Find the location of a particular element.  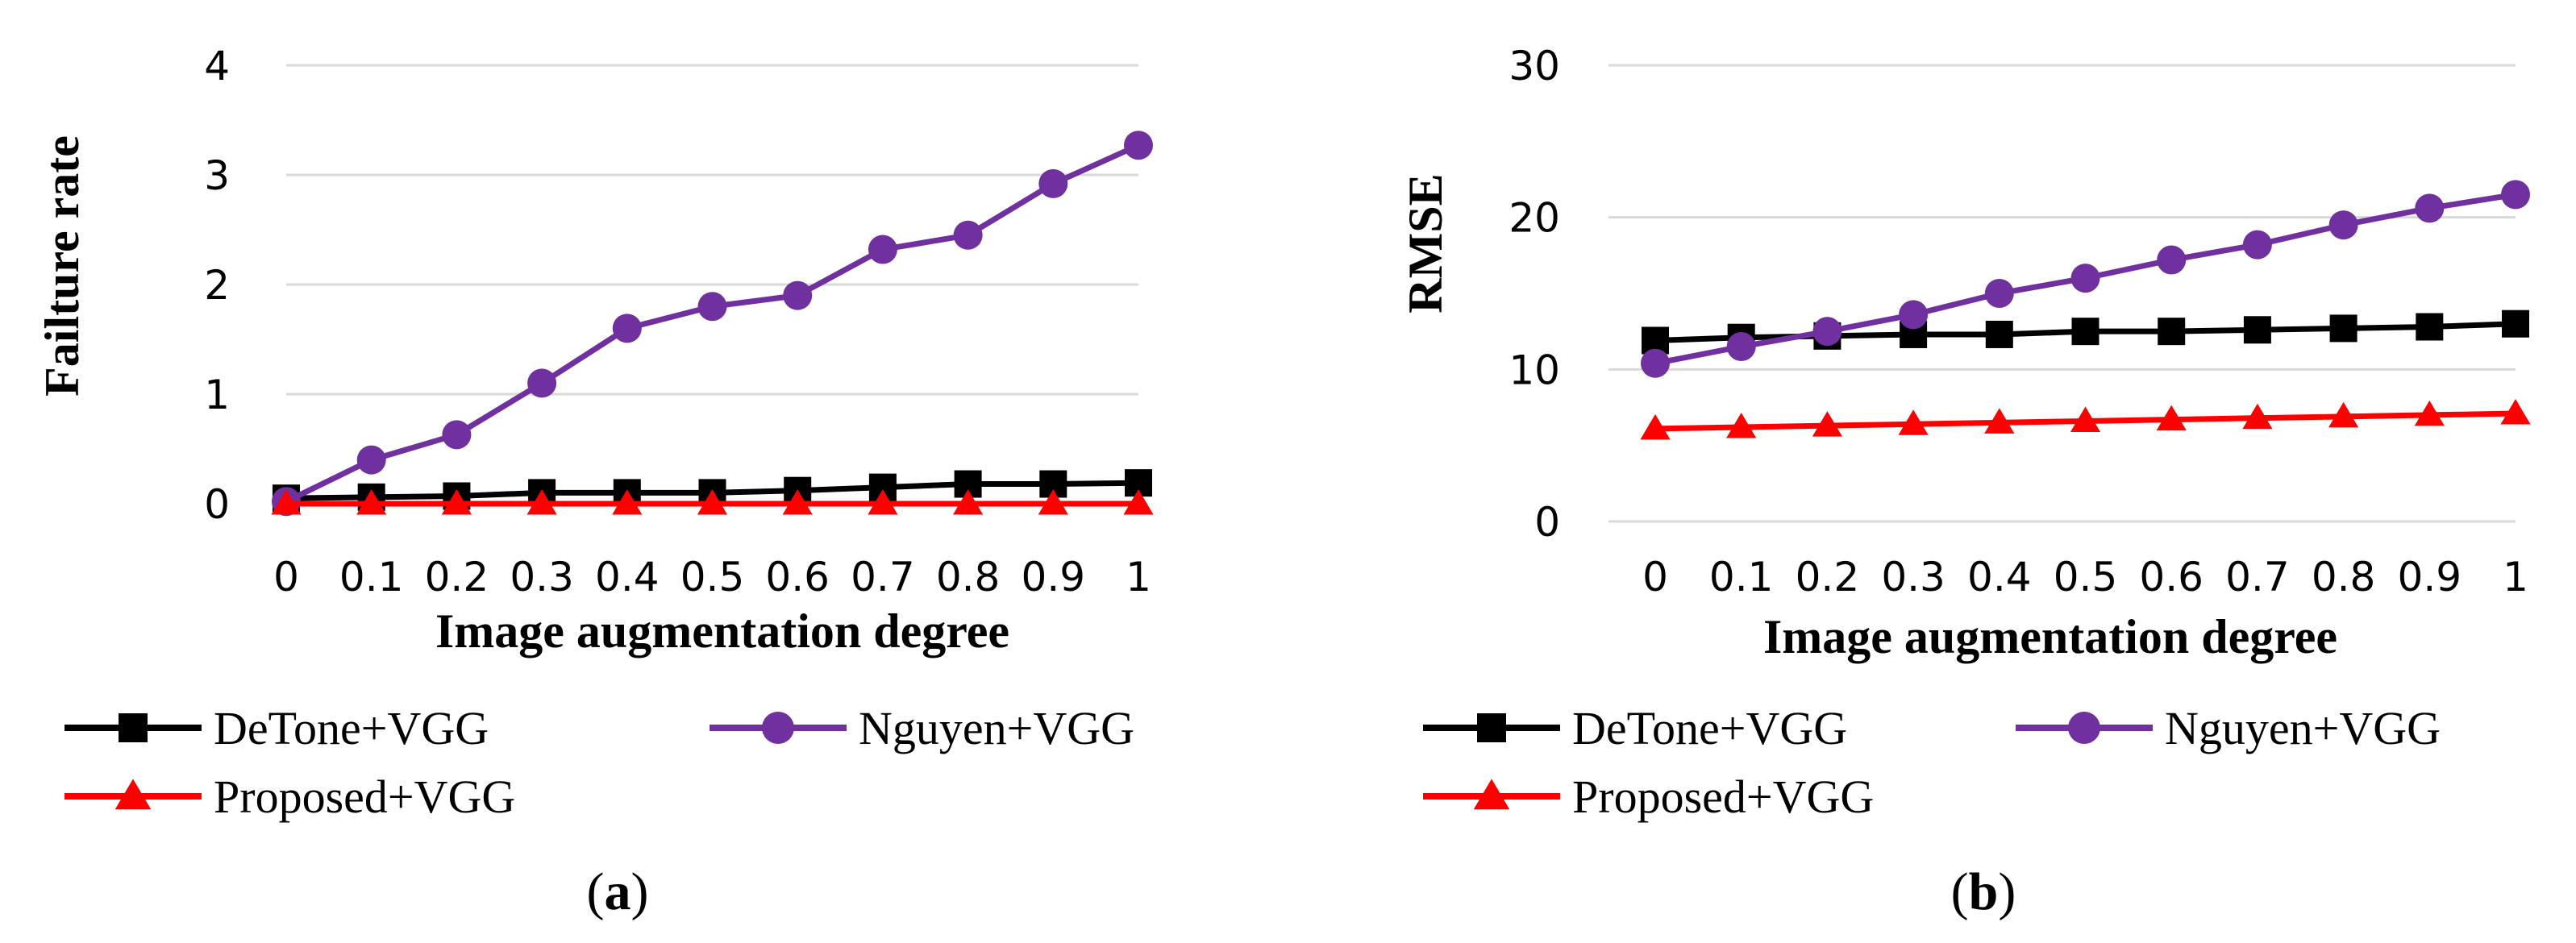

panel-b-xtick-label: 0.2 is located at coordinates (1828, 577).